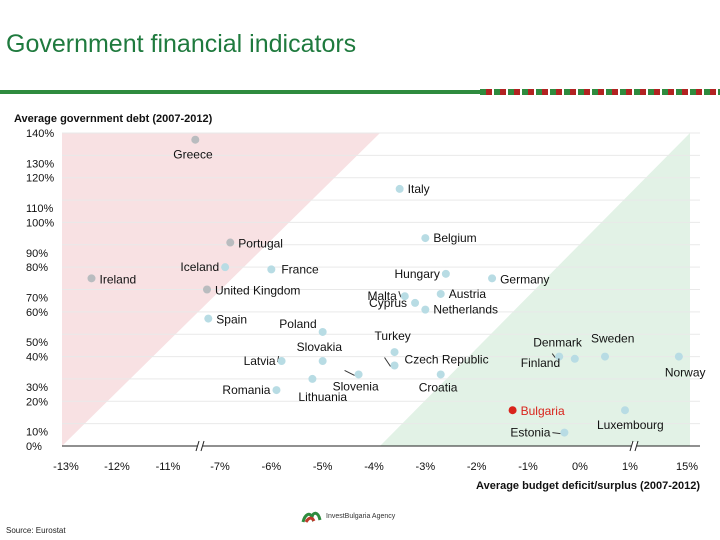 This screenshot has height=540, width=720. I want to click on label-cyprus: Cyprus, so click(388, 303).